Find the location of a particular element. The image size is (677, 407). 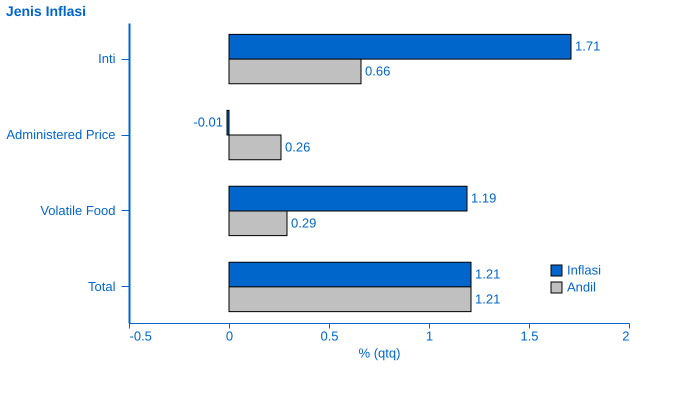

legend-label: Andil is located at coordinates (581, 287).